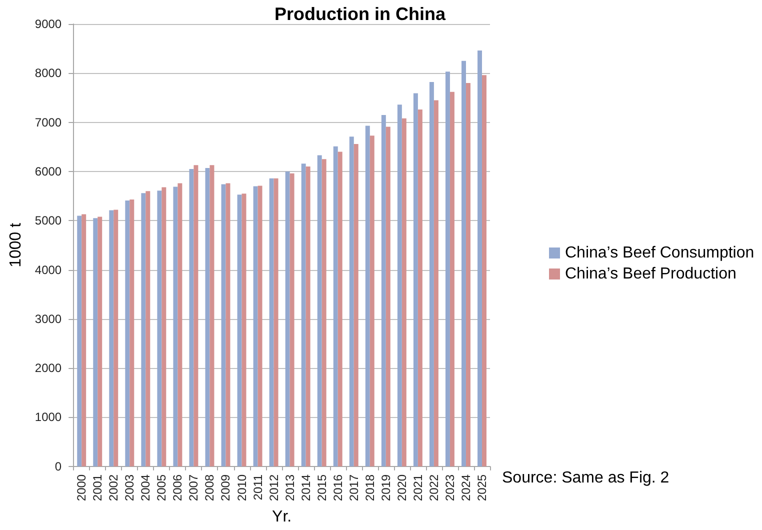 This screenshot has width=762, height=530. Describe the element at coordinates (48, 417) in the screenshot. I see `y-tick-label: 1000` at that location.